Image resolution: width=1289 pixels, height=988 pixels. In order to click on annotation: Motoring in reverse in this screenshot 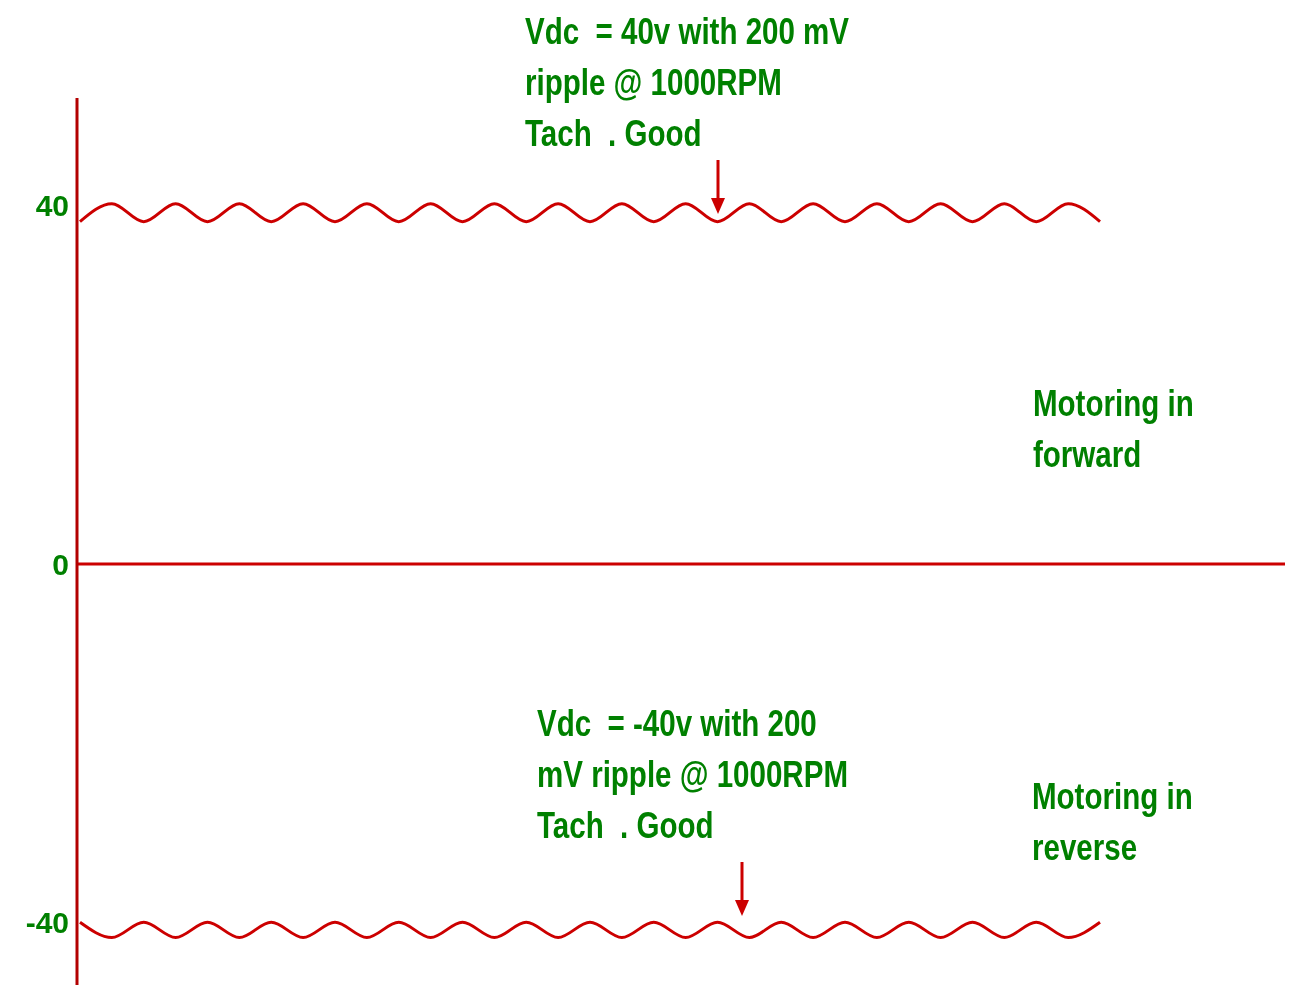, I will do `click(1112, 822)`.